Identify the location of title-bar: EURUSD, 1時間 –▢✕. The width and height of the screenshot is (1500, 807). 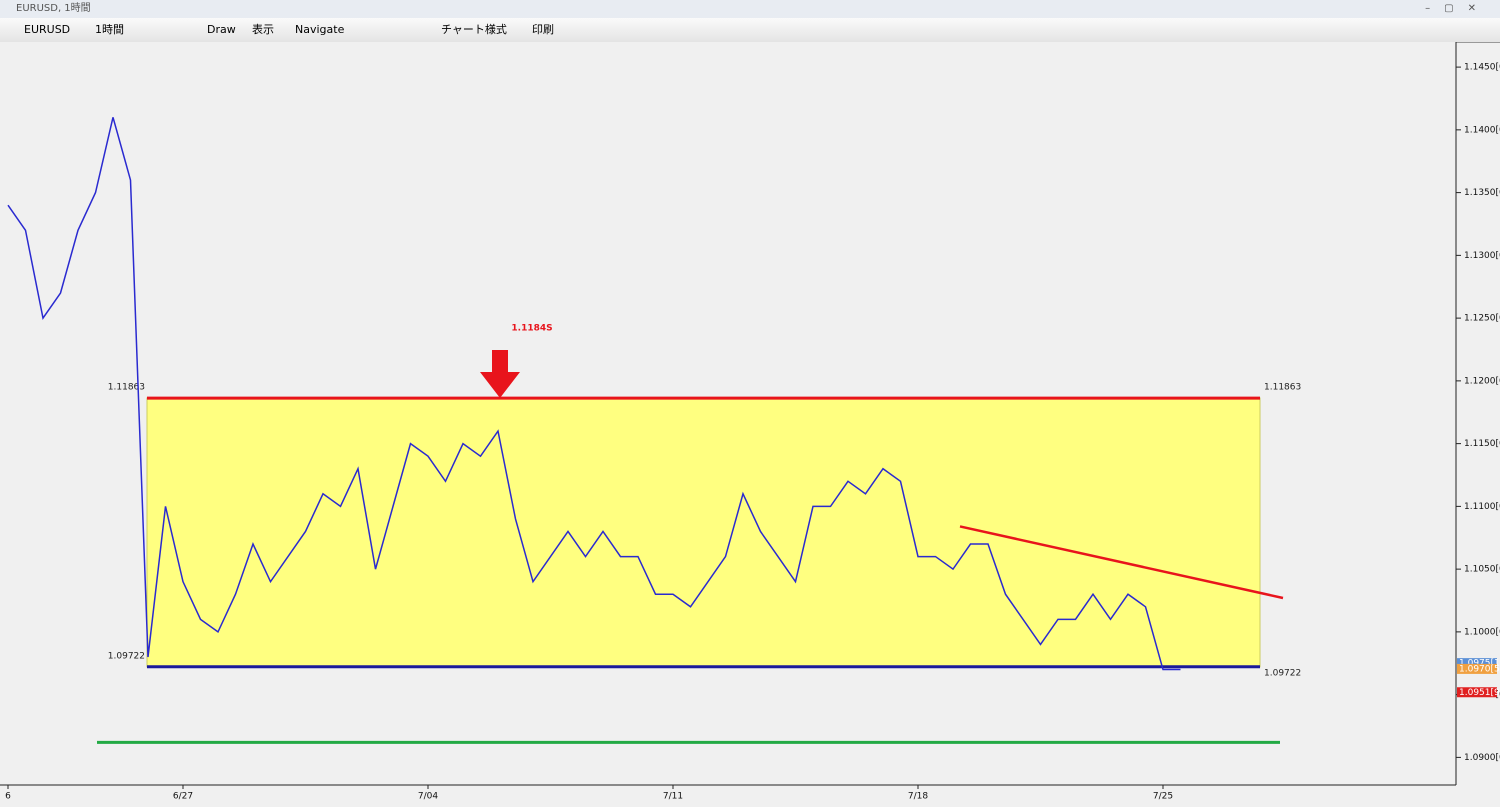
(750, 9).